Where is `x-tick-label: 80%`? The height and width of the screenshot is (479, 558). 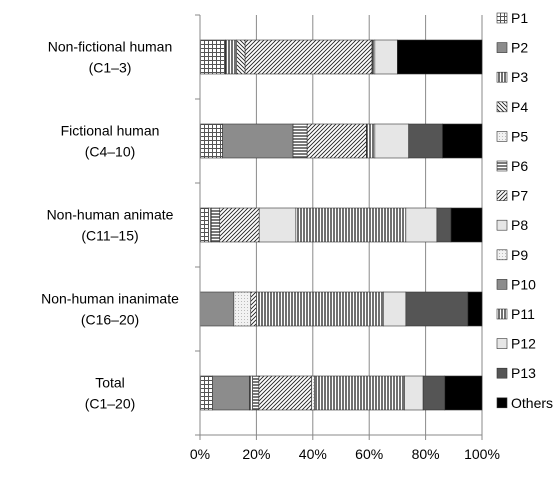 x-tick-label: 80% is located at coordinates (426, 454).